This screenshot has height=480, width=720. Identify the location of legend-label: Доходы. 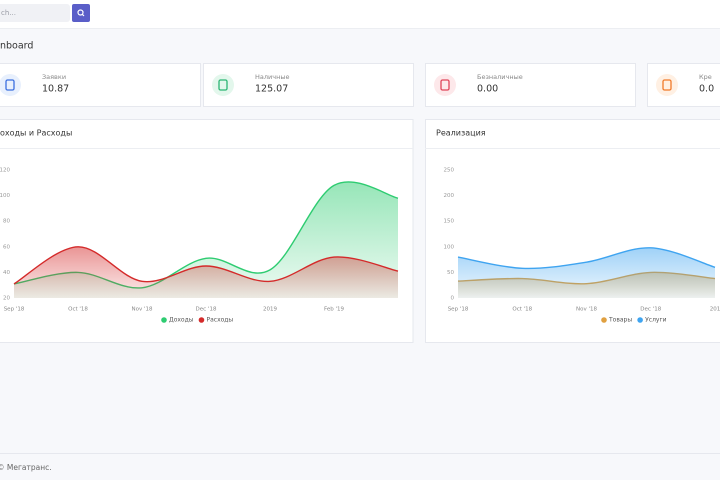
(181, 320).